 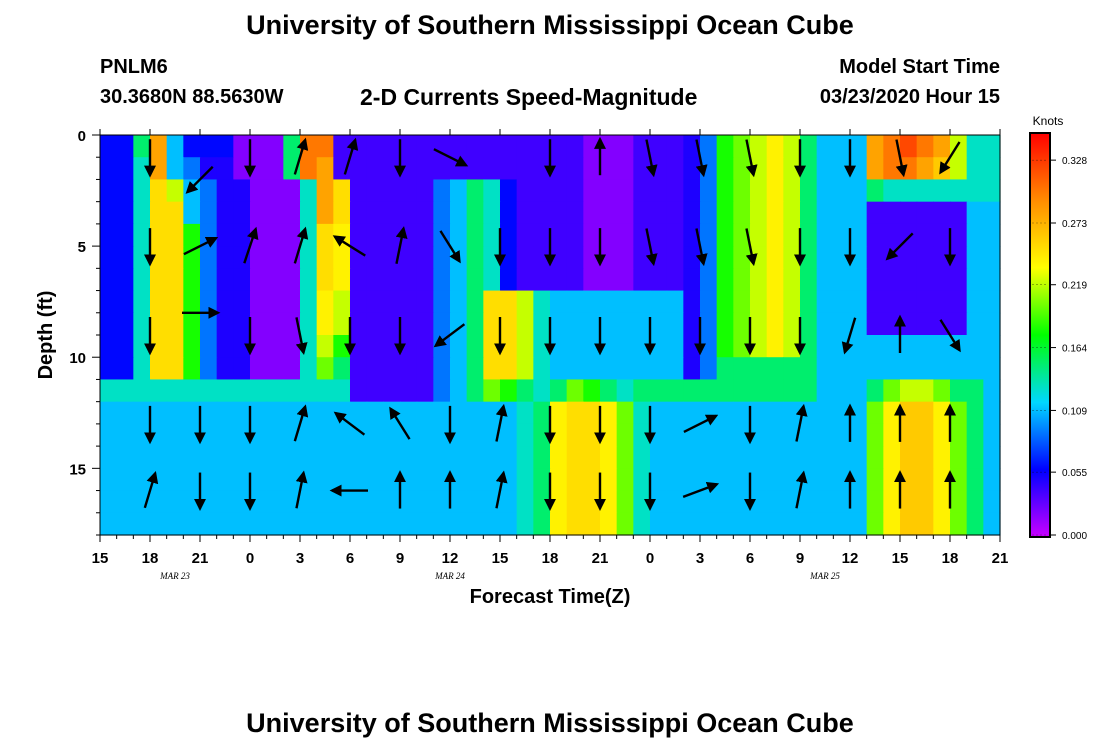 I want to click on x-axis-label: Forecast Time(Z), so click(x=550, y=597).